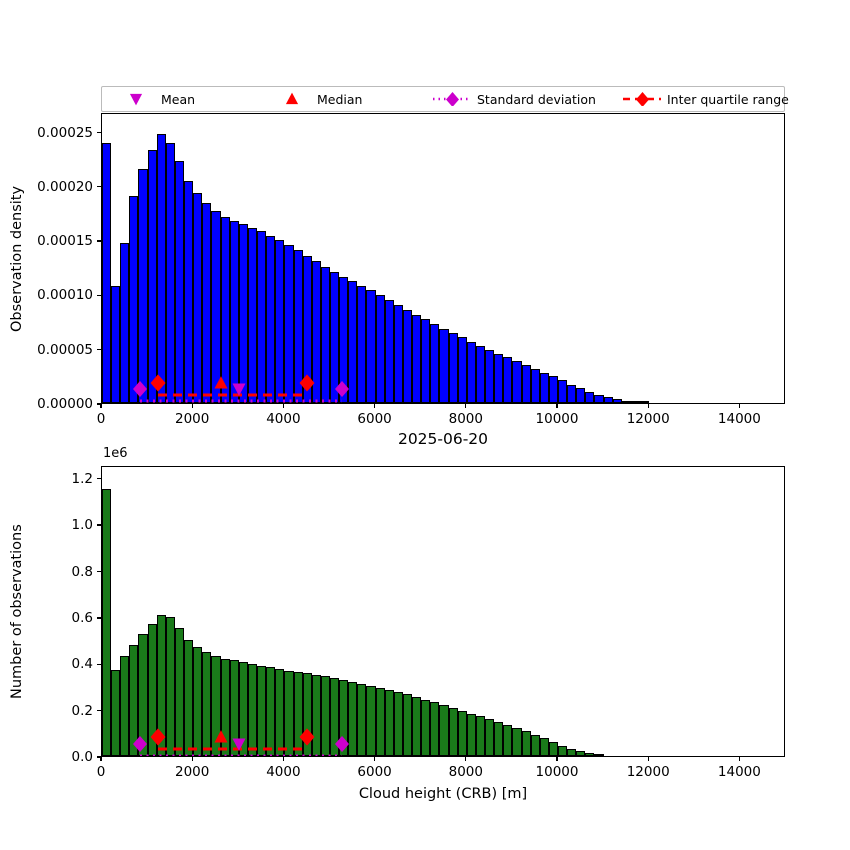 The image size is (850, 850). What do you see at coordinates (82, 478) in the screenshot?
I see `y-tick-label: 1.2` at bounding box center [82, 478].